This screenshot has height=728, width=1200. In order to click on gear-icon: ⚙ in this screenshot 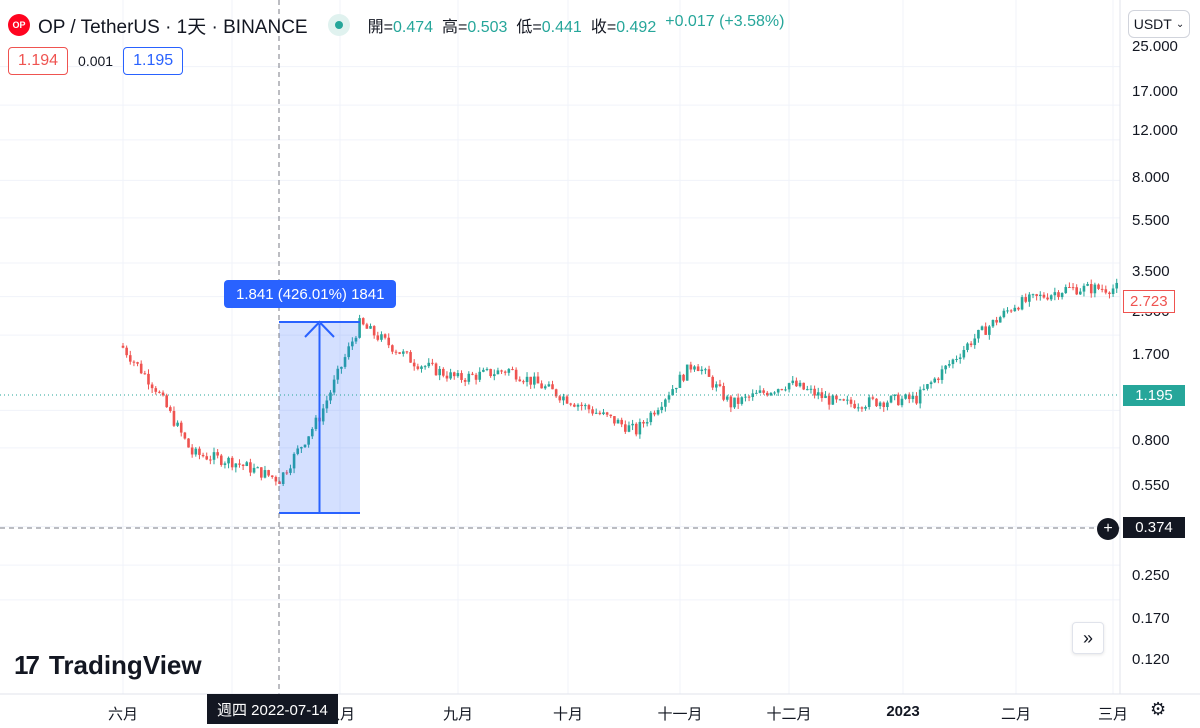, I will do `click(1158, 709)`.